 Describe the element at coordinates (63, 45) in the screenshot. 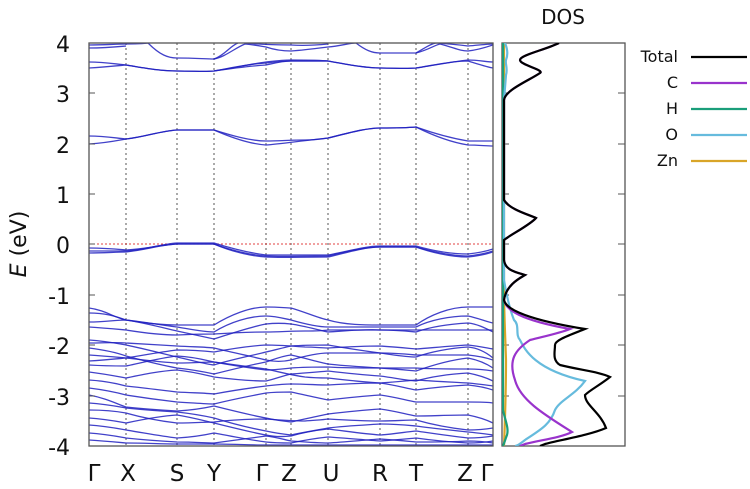

I see `svg-text: 4` at that location.